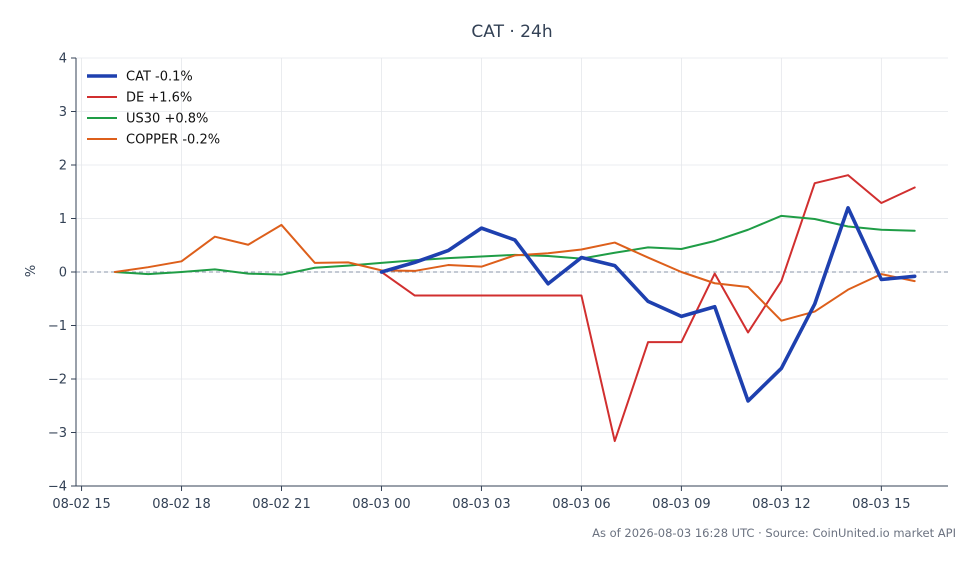 The height and width of the screenshot is (564, 980). What do you see at coordinates (57, 326) in the screenshot?
I see `y-tick-label: −1` at bounding box center [57, 326].